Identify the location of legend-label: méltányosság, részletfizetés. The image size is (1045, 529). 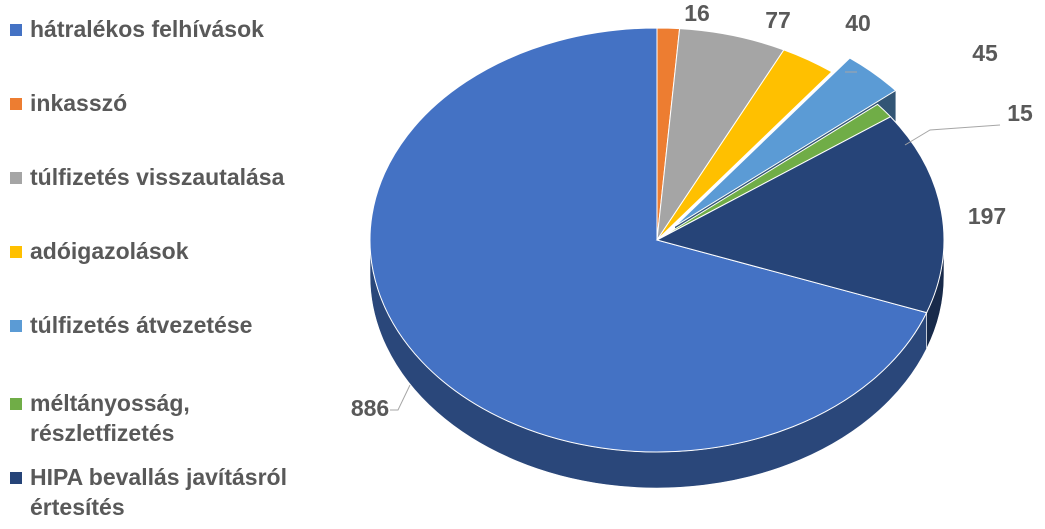
(110, 418).